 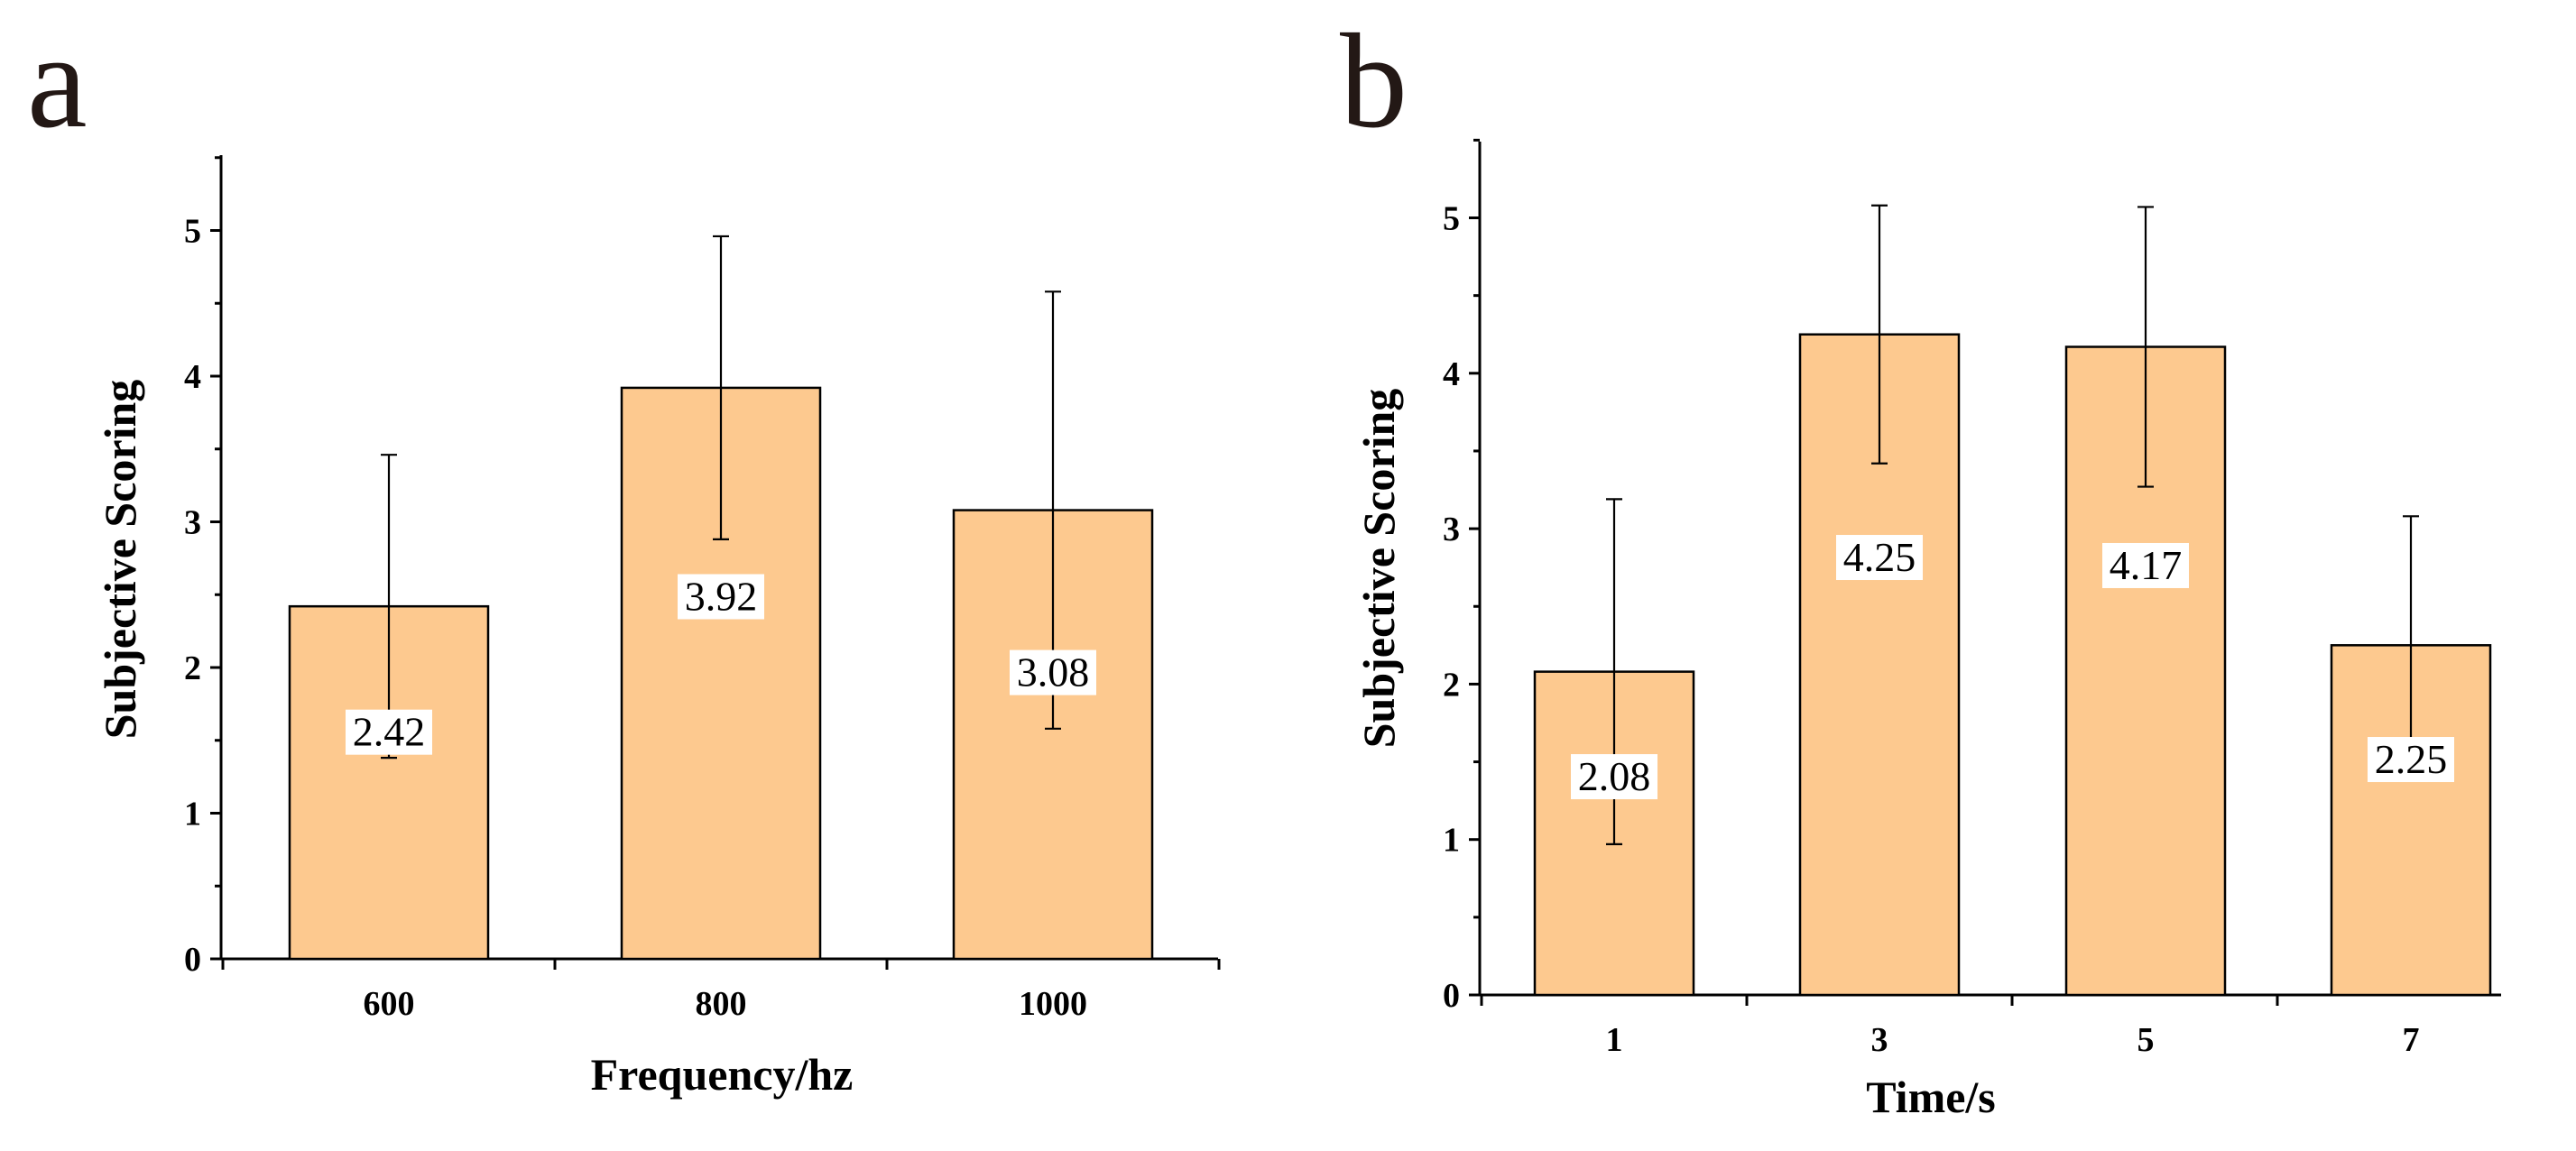 I want to click on data-label: 2.08, so click(x=1614, y=776).